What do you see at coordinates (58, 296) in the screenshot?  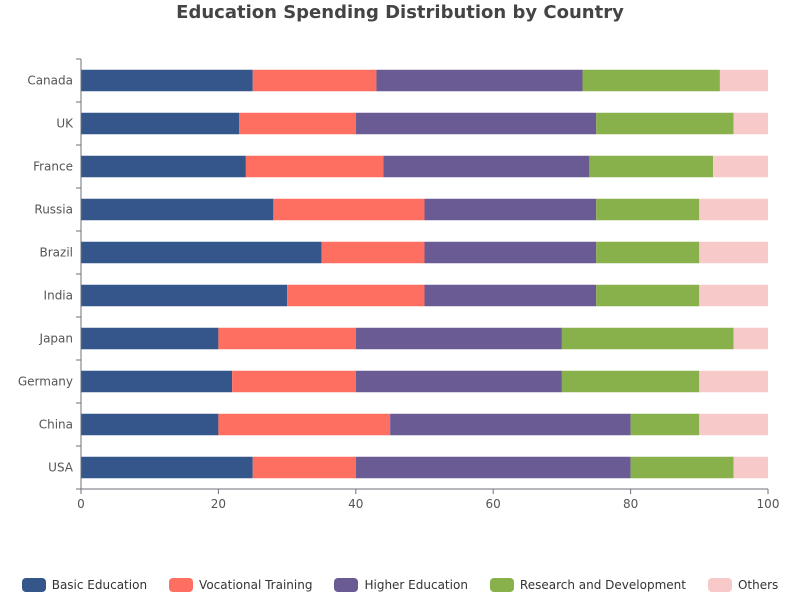 I see `y-tick-label: India` at bounding box center [58, 296].